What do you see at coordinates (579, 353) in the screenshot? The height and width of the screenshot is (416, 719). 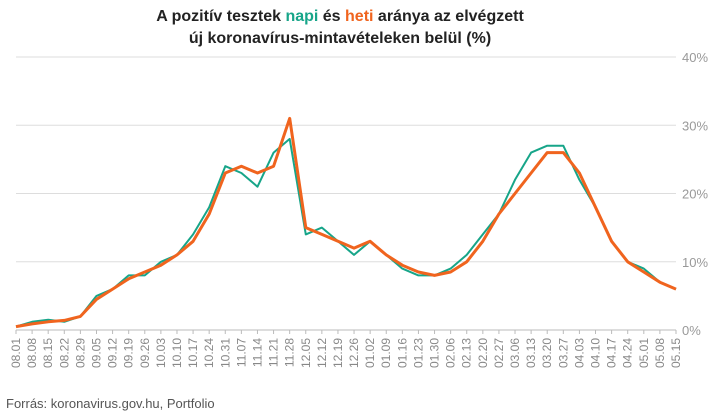 I see `x-tick-label: 04.03` at bounding box center [579, 353].